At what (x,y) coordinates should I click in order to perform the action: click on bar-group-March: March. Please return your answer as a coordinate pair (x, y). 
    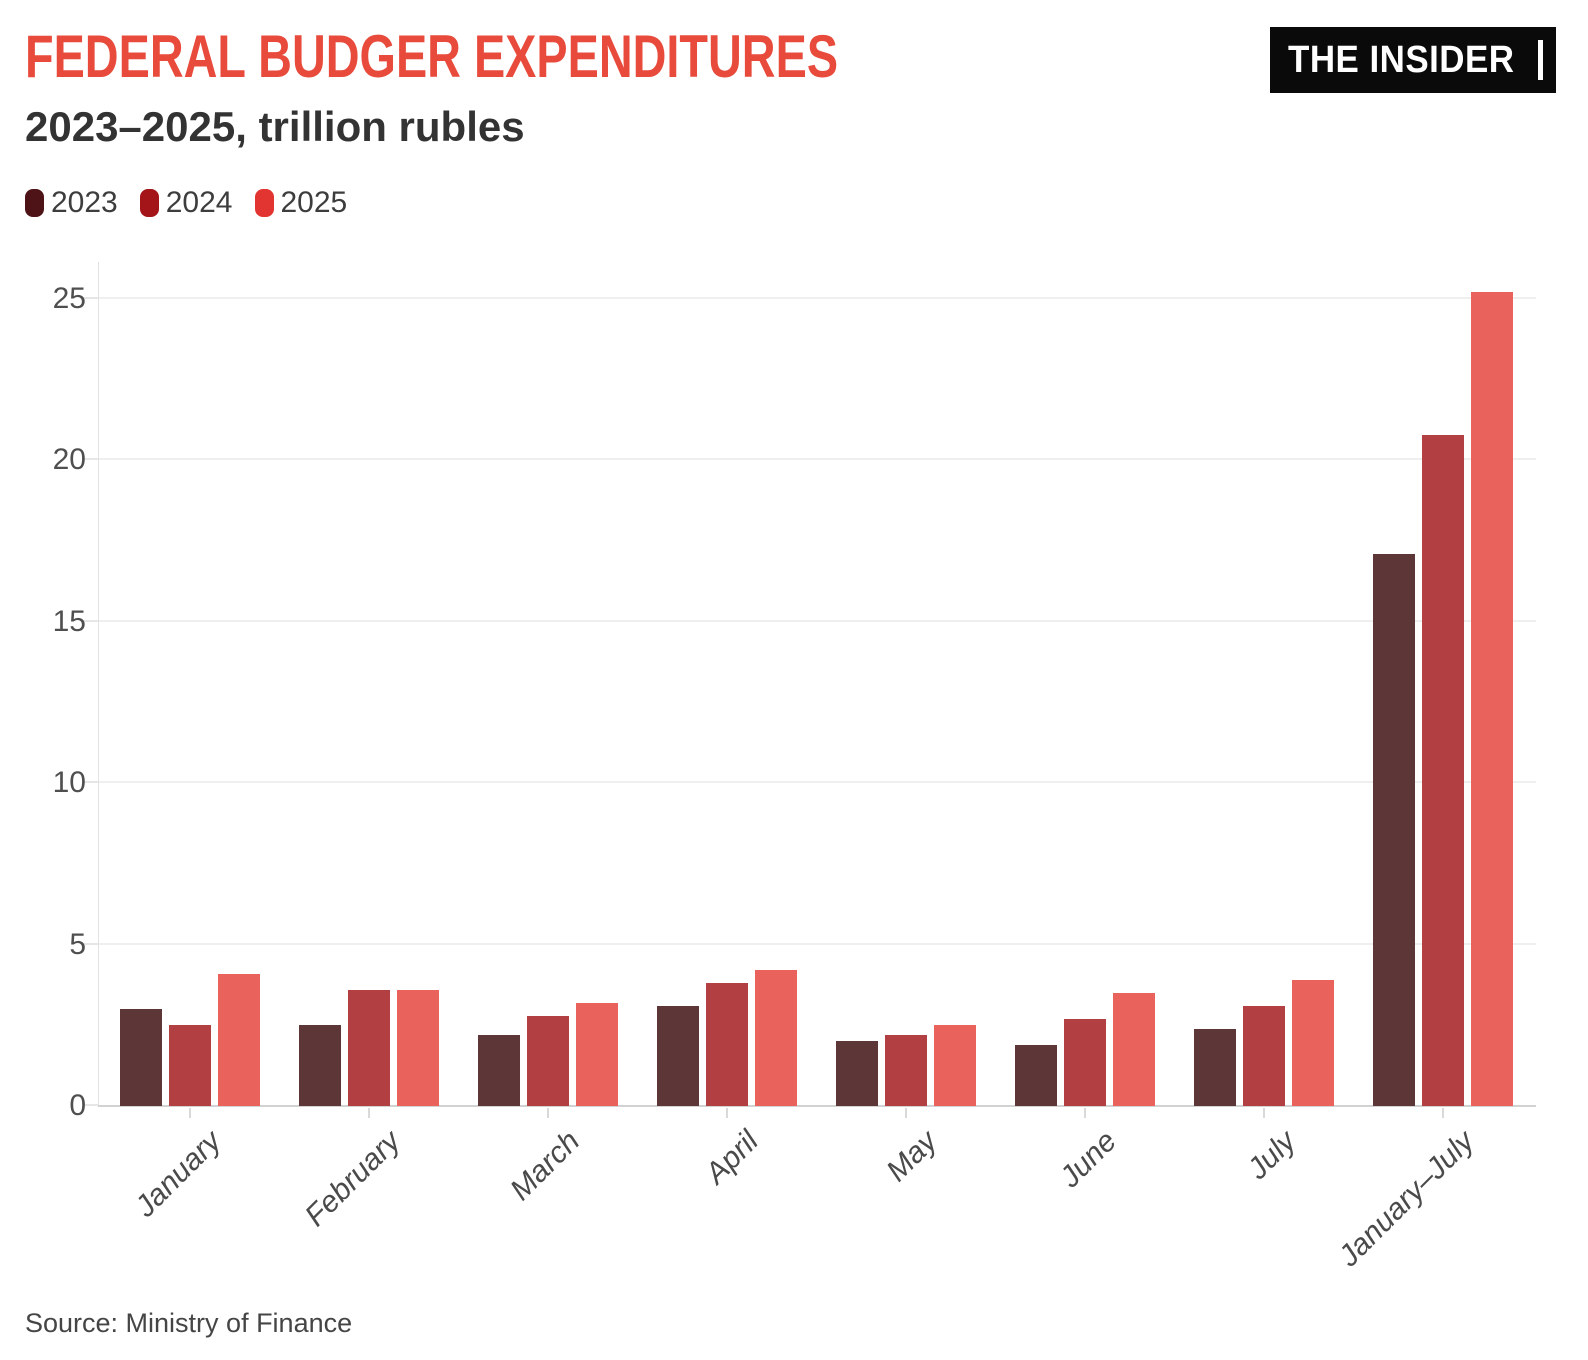
    Looking at the image, I should click on (548, 736).